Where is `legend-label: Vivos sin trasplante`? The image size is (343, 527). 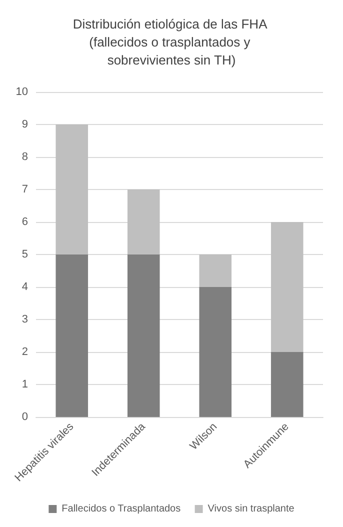 legend-label: Vivos sin trasplante is located at coordinates (251, 509).